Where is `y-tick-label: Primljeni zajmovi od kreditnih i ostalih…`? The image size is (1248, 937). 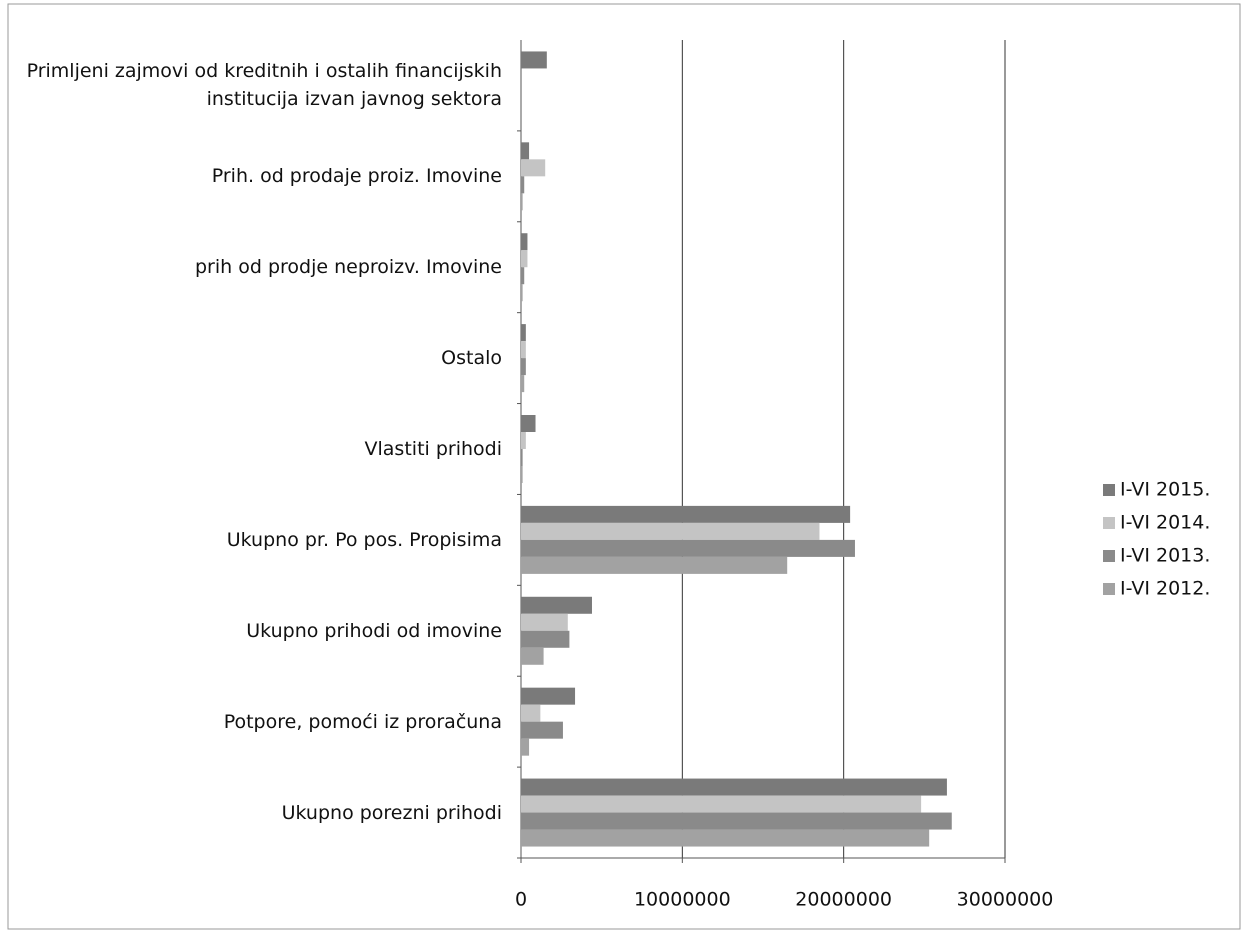
y-tick-label: Primljeni zajmovi od kreditnih i ostalih… is located at coordinates (264, 85).